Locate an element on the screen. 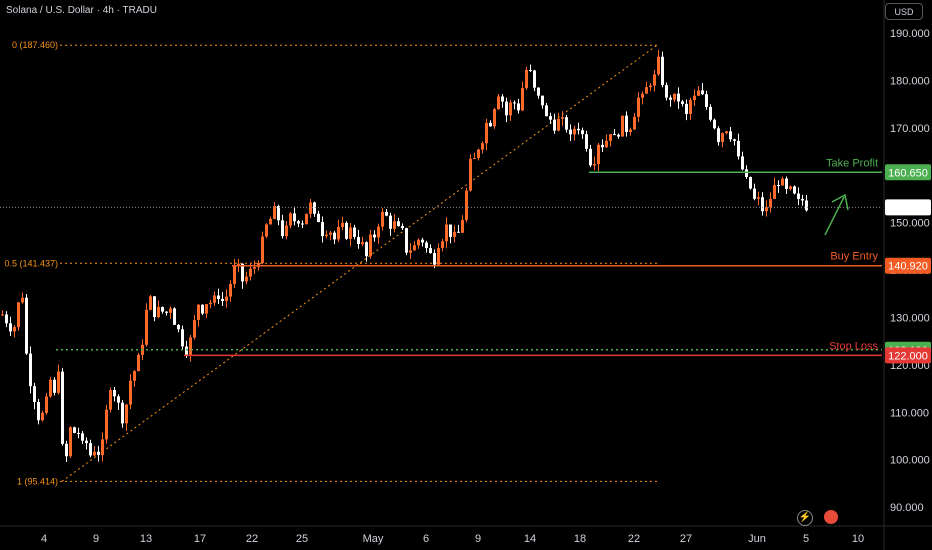 This screenshot has width=932, height=550. fib-level-label: 0.5 (141.437) is located at coordinates (31, 263).